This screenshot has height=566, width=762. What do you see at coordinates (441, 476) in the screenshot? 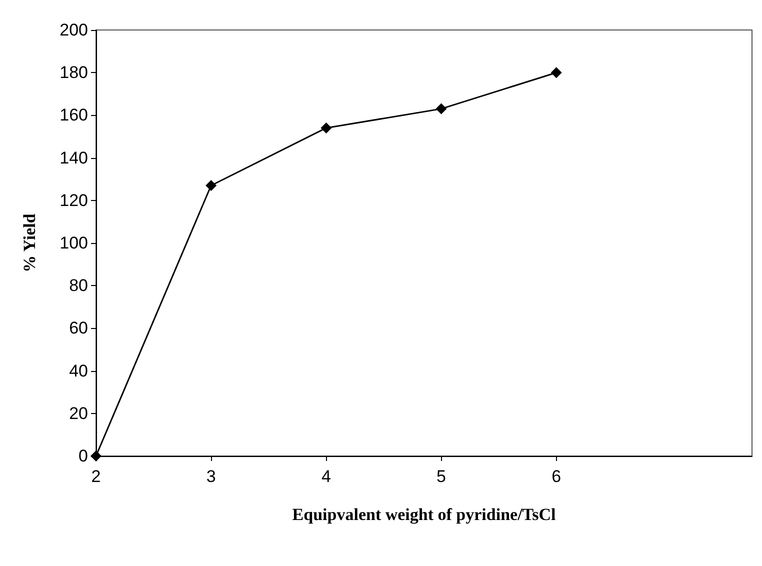
I see `x-tick-label: 5` at bounding box center [441, 476].